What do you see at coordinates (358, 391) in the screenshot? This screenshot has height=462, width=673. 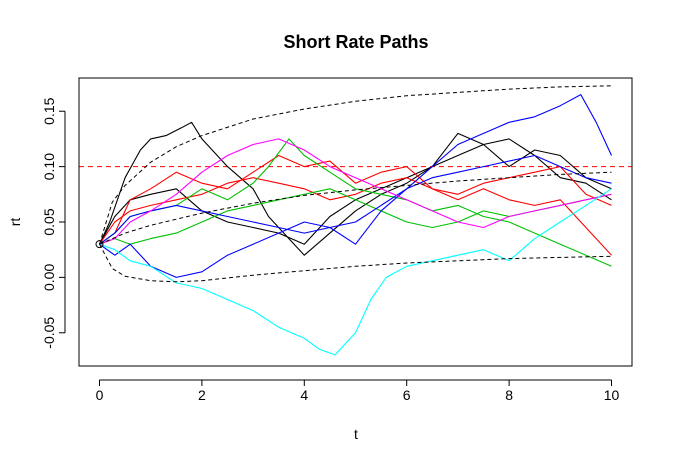 I see `x-axis: 0 2 4 6 8 10` at bounding box center [358, 391].